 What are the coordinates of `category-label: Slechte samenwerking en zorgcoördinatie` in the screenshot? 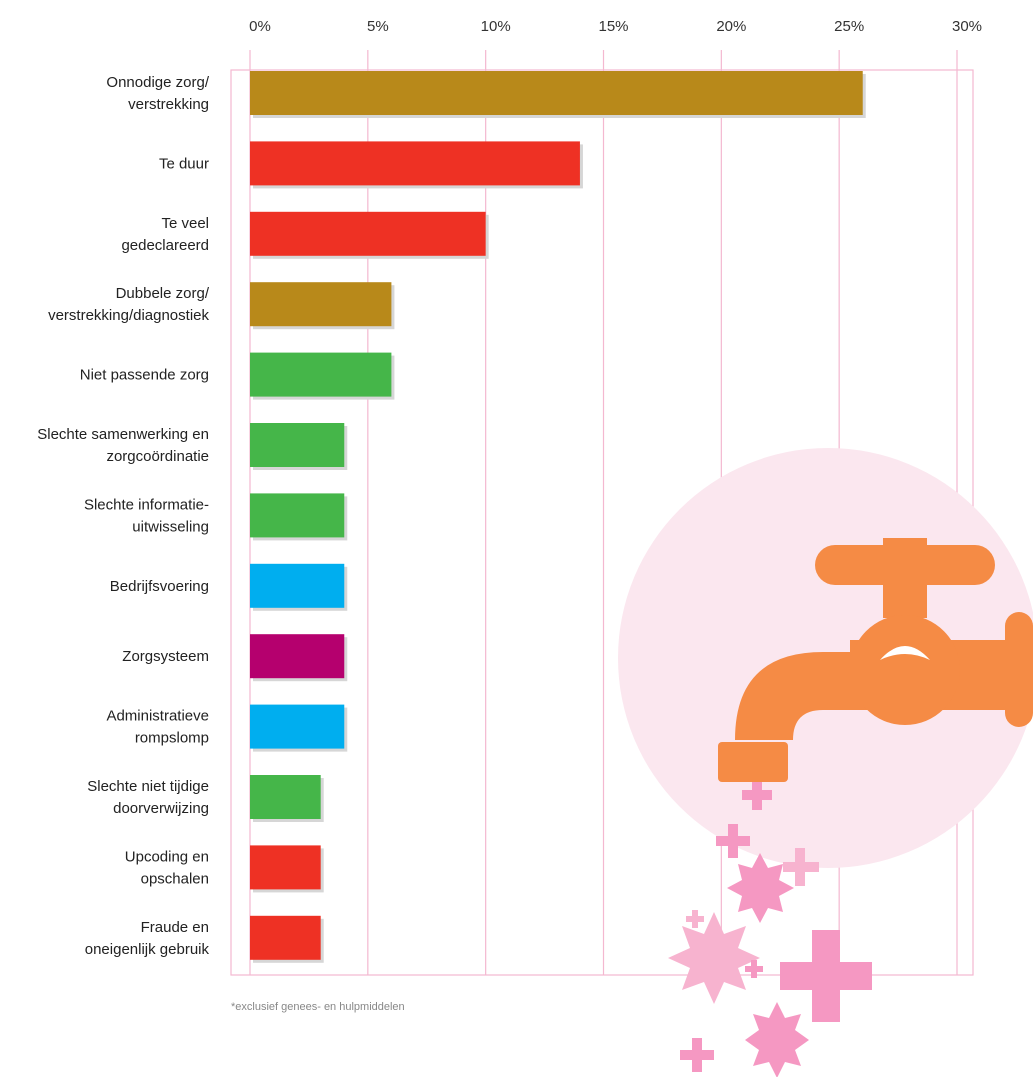 It's located at (123, 445).